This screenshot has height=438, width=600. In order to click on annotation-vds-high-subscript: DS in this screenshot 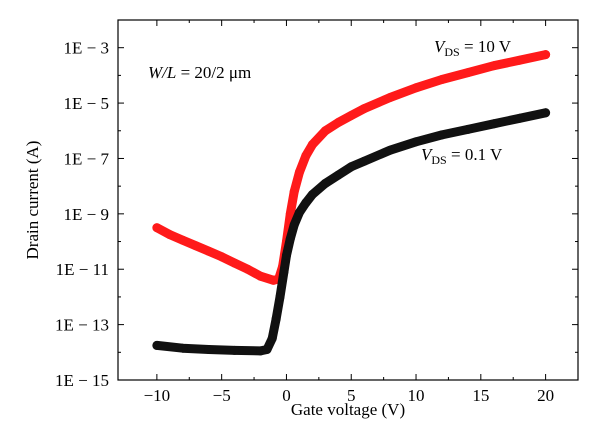, I will do `click(451, 52)`.